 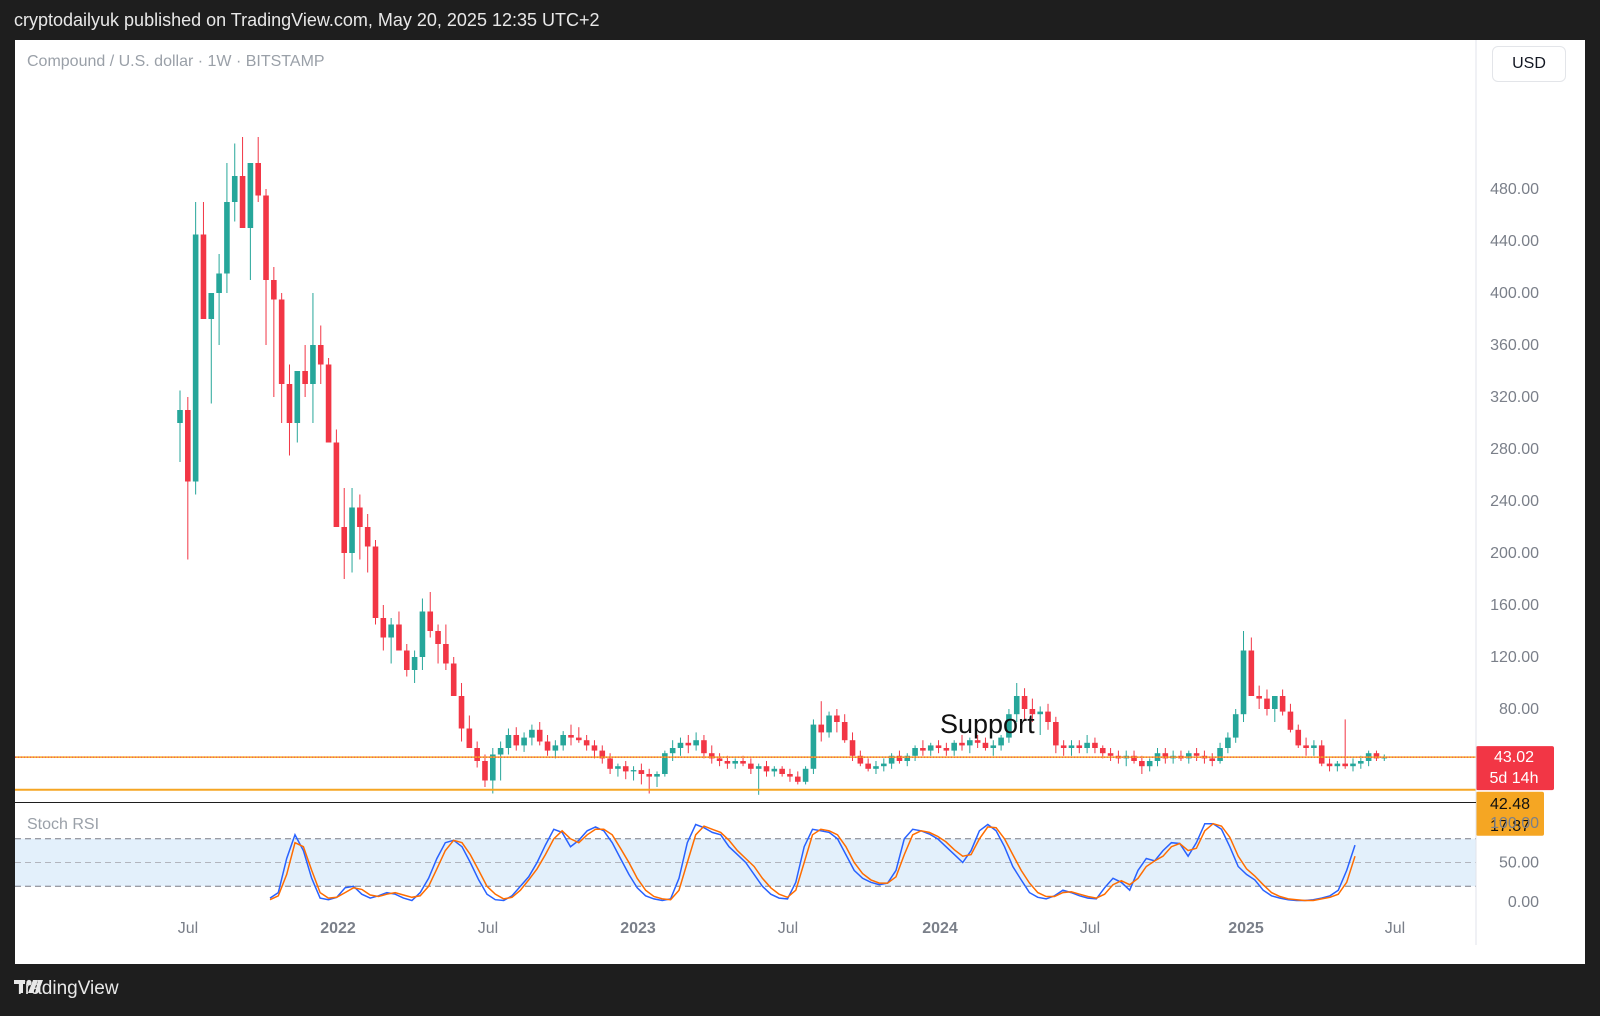 What do you see at coordinates (66, 989) in the screenshot?
I see `footer-brand: TradingView` at bounding box center [66, 989].